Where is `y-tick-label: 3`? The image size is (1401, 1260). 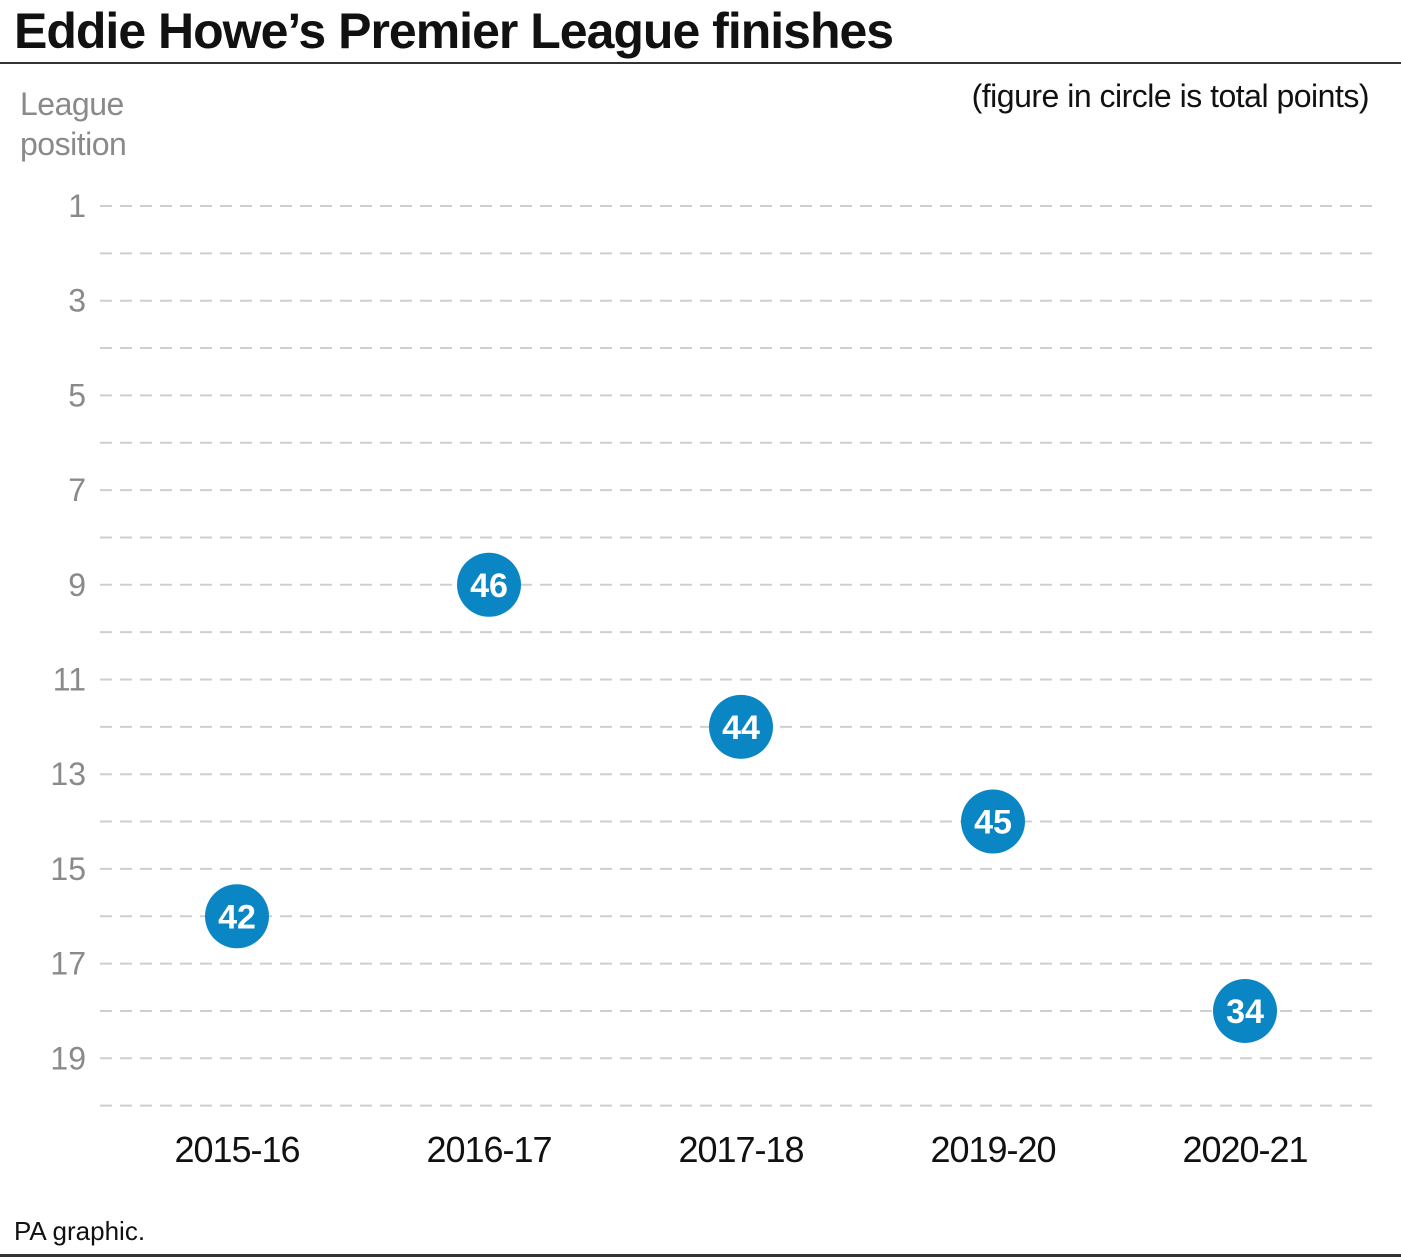 y-tick-label: 3 is located at coordinates (77, 301).